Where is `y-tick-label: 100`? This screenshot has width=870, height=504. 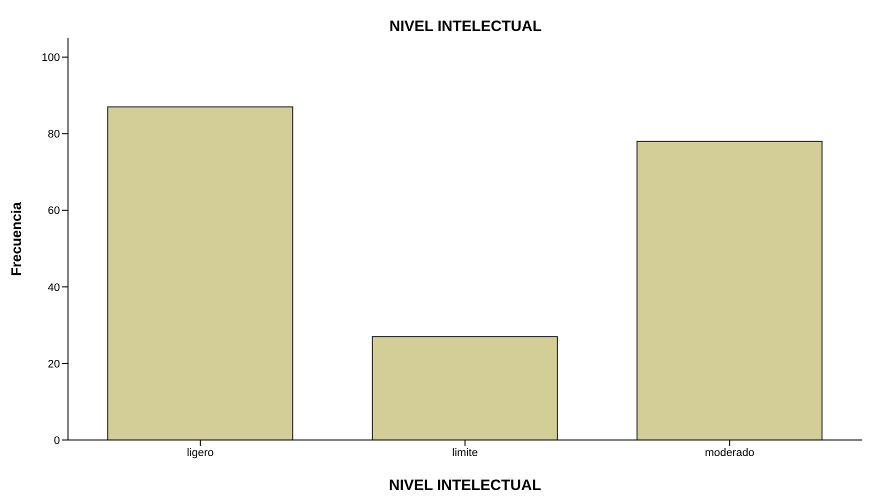
y-tick-label: 100 is located at coordinates (51, 58).